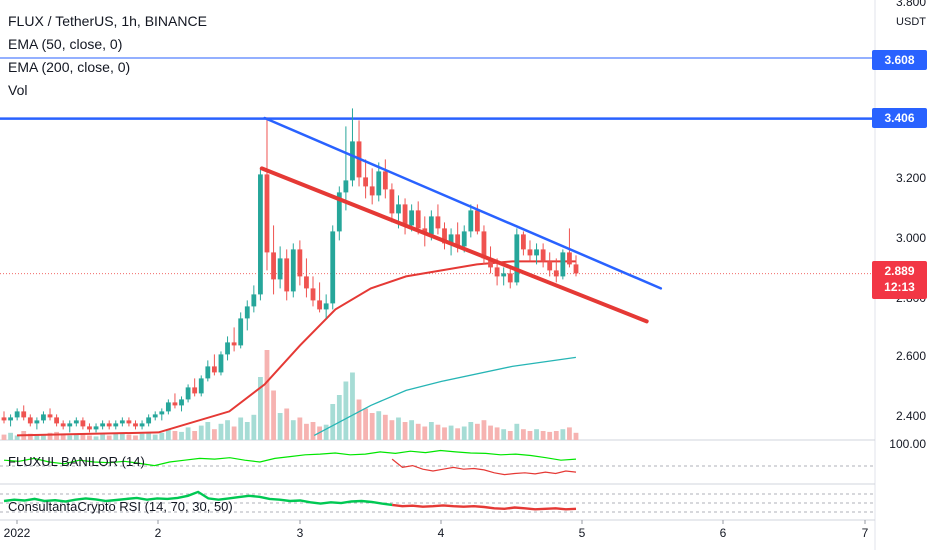  I want to click on price-tick: 2.400, so click(910, 416).